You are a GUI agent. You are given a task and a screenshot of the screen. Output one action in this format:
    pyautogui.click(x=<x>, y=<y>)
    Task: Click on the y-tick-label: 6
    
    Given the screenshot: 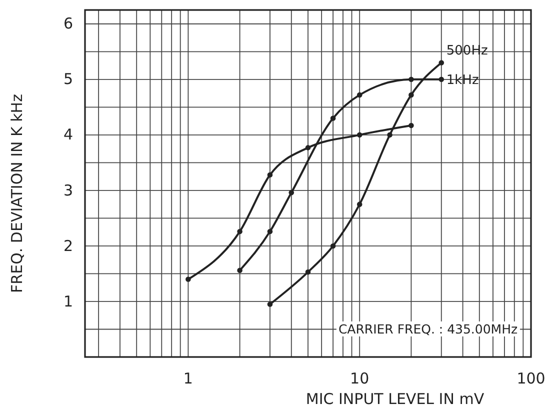 What is the action you would take?
    pyautogui.click(x=68, y=23)
    